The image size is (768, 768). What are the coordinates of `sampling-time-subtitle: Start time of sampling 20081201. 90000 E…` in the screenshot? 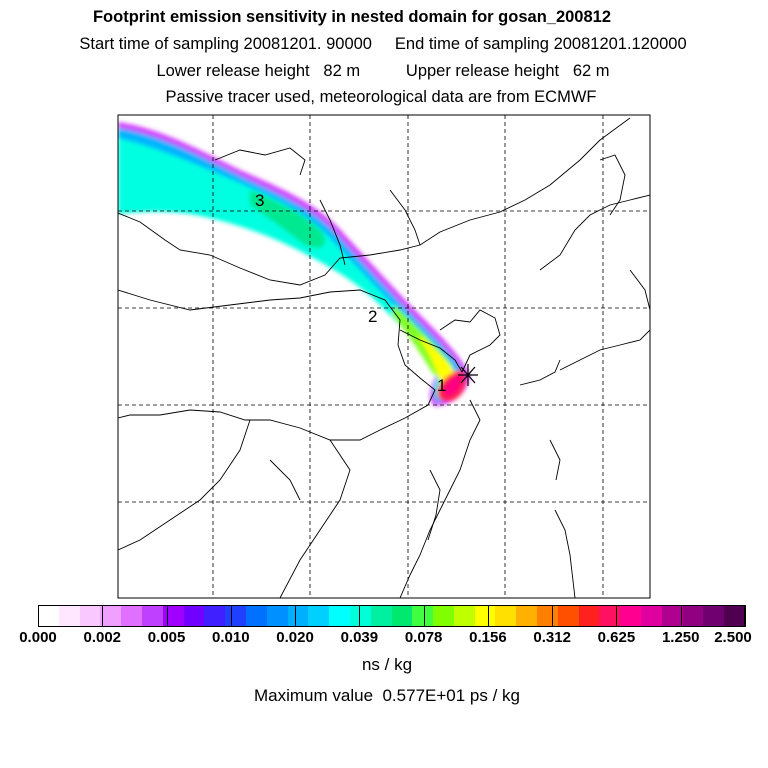 It's located at (383, 44).